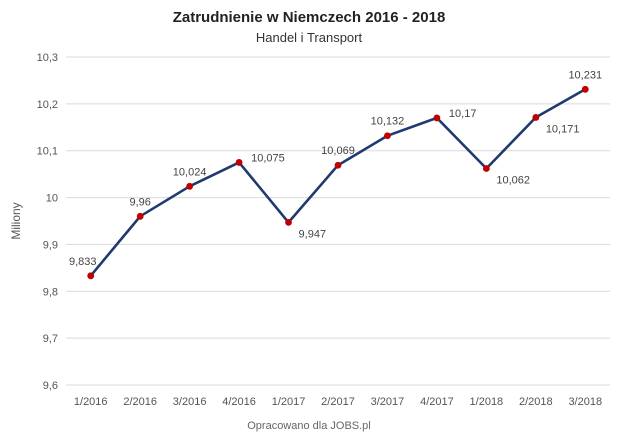  Describe the element at coordinates (313, 234) in the screenshot. I see `data-label: 9,947` at that location.